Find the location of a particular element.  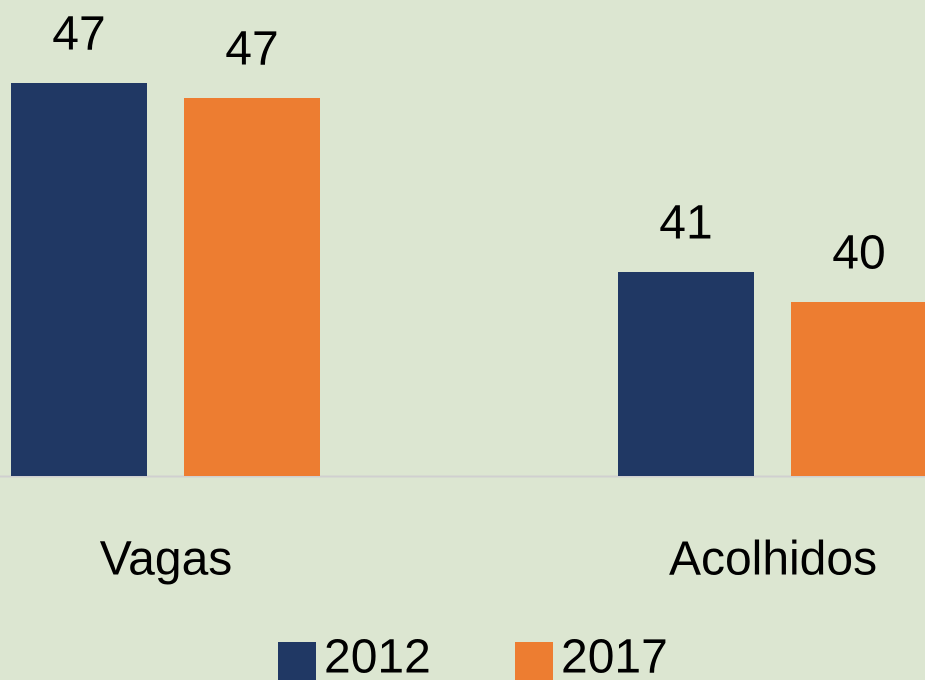

legend-label: 2017 is located at coordinates (614, 655).